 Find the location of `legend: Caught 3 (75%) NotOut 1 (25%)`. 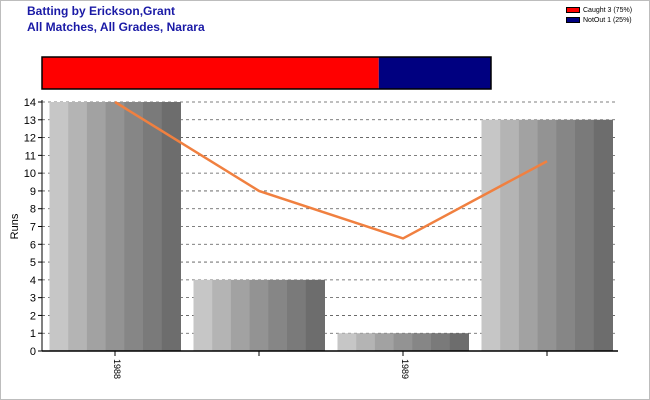

legend: Caught 3 (75%) NotOut 1 (25%) is located at coordinates (599, 15).